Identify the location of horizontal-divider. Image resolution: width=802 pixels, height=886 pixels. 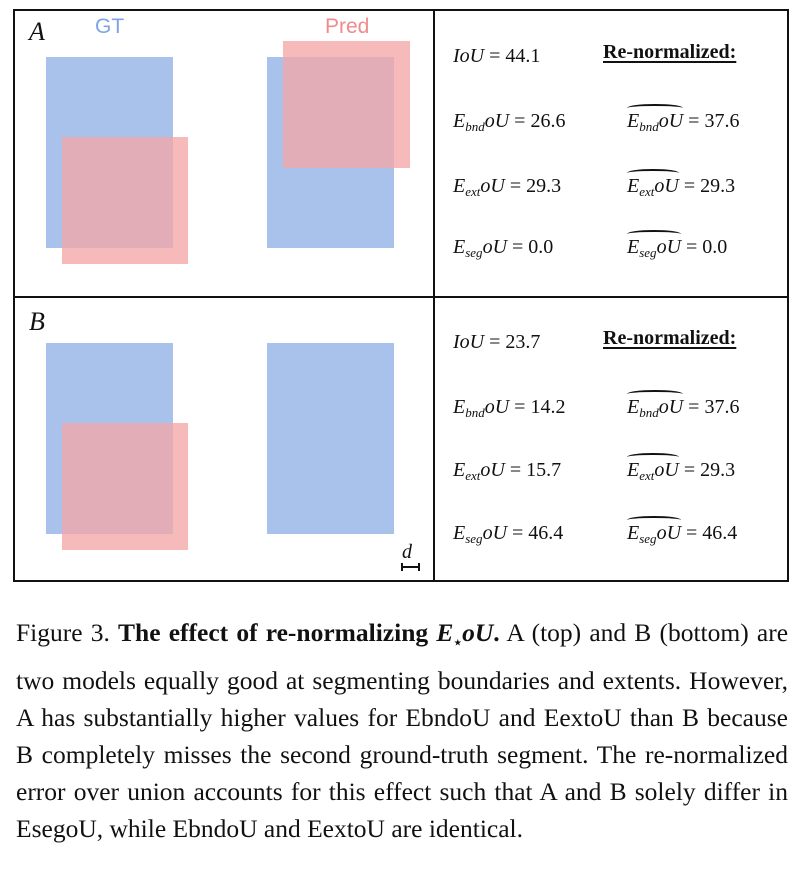
(401, 297).